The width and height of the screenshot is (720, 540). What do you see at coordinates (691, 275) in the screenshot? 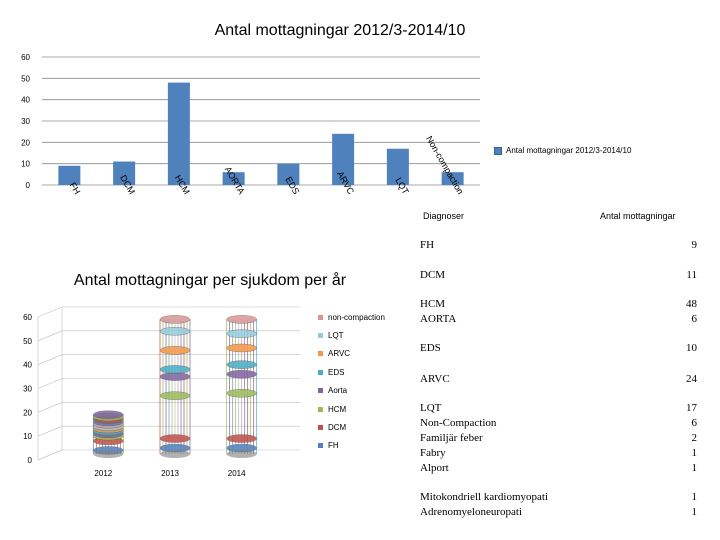
I see `table-cell-count: 11` at bounding box center [691, 275].